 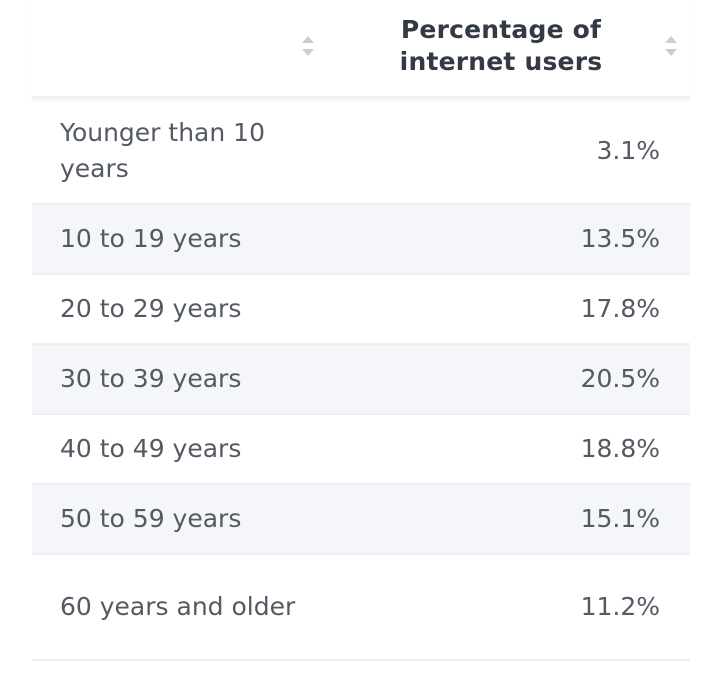 I want to click on row-value: 15.1%, so click(x=620, y=518).